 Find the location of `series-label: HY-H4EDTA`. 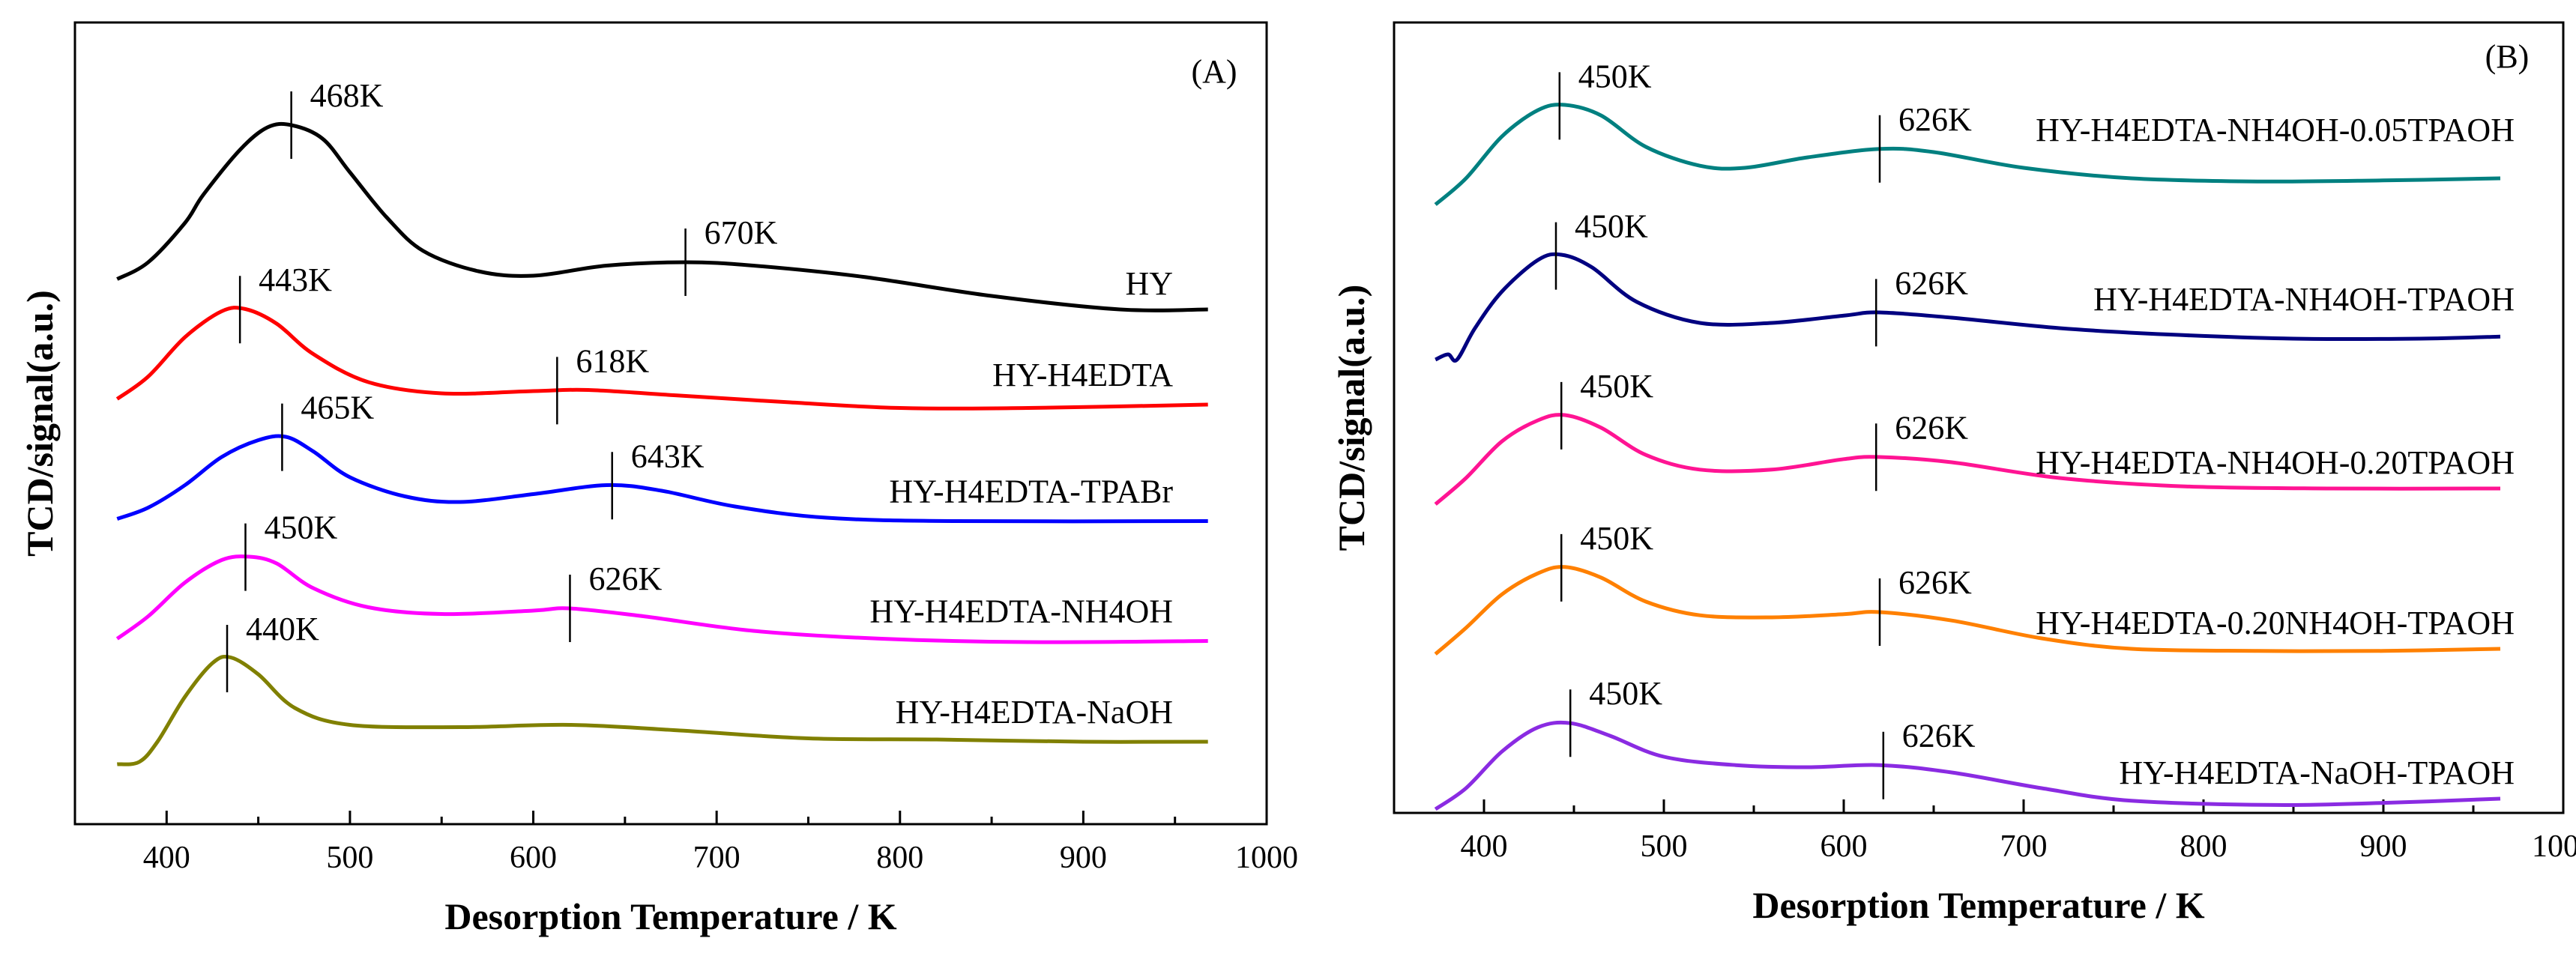

series-label: HY-H4EDTA is located at coordinates (1082, 375).